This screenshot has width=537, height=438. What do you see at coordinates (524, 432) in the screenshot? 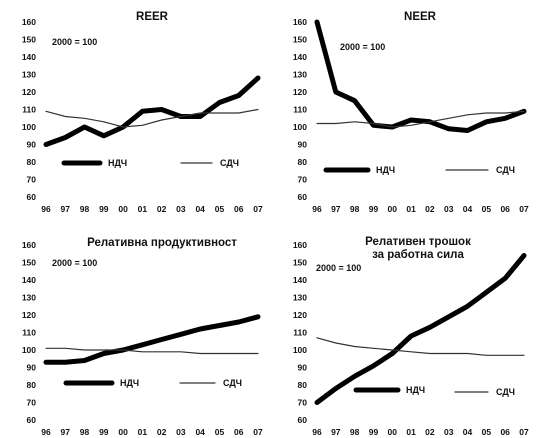
I see `x-tick-label: 07` at bounding box center [524, 432].